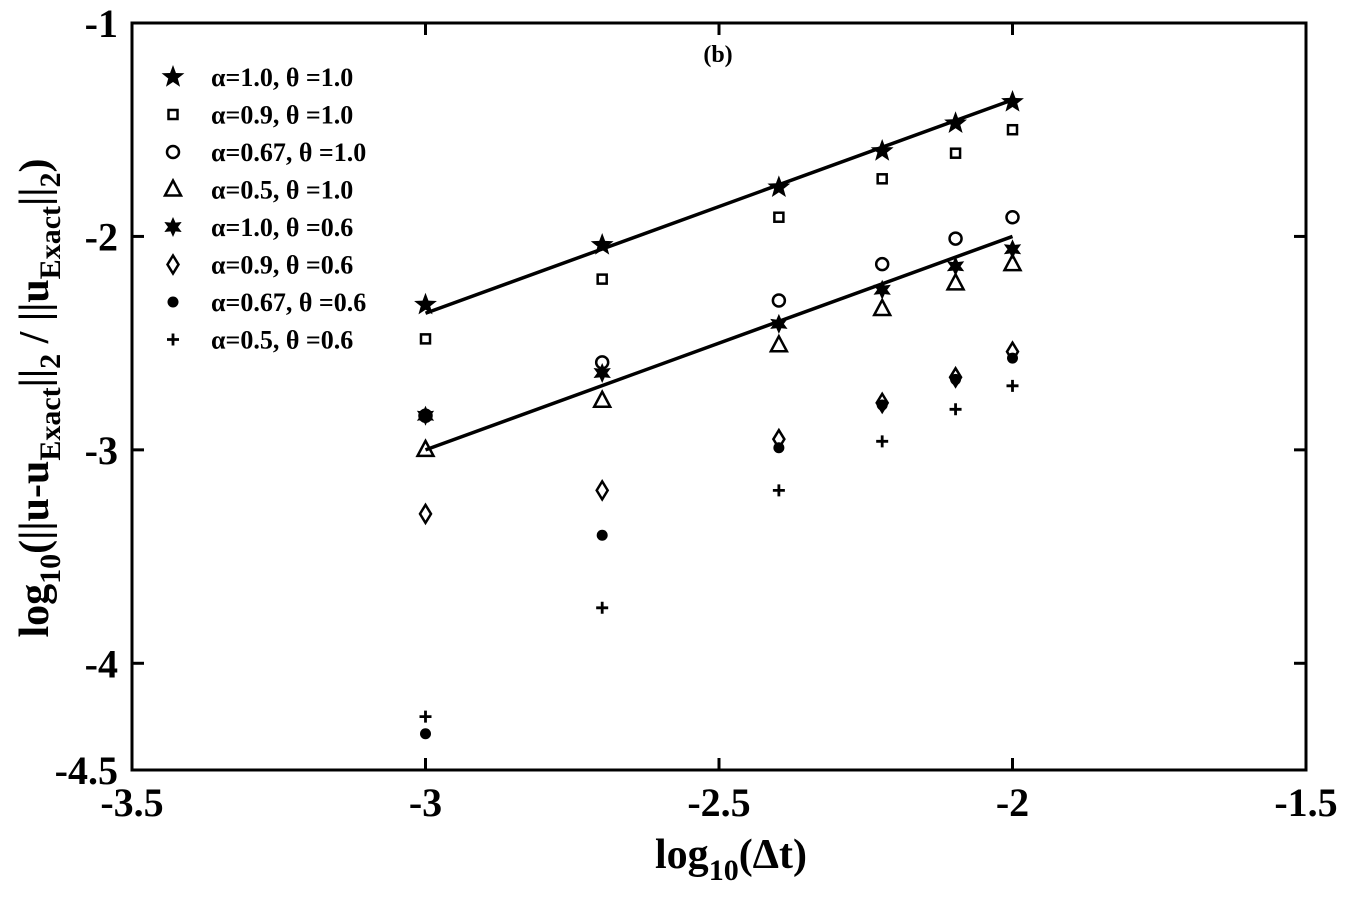 The image size is (1349, 899). I want to click on x-tick-label: -1.5, so click(1305, 802).